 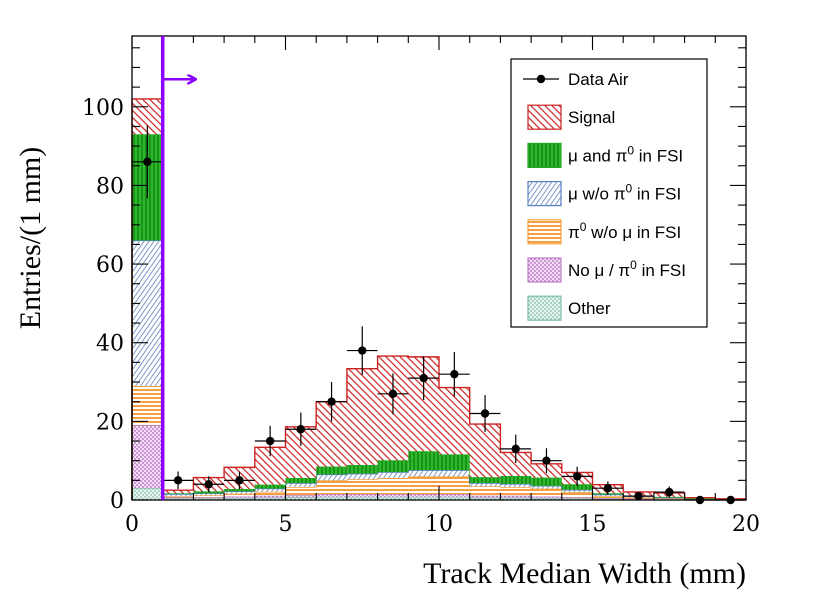 What do you see at coordinates (605, 155) in the screenshot?
I see `legend-entry: μ and π0 in FSI` at bounding box center [605, 155].